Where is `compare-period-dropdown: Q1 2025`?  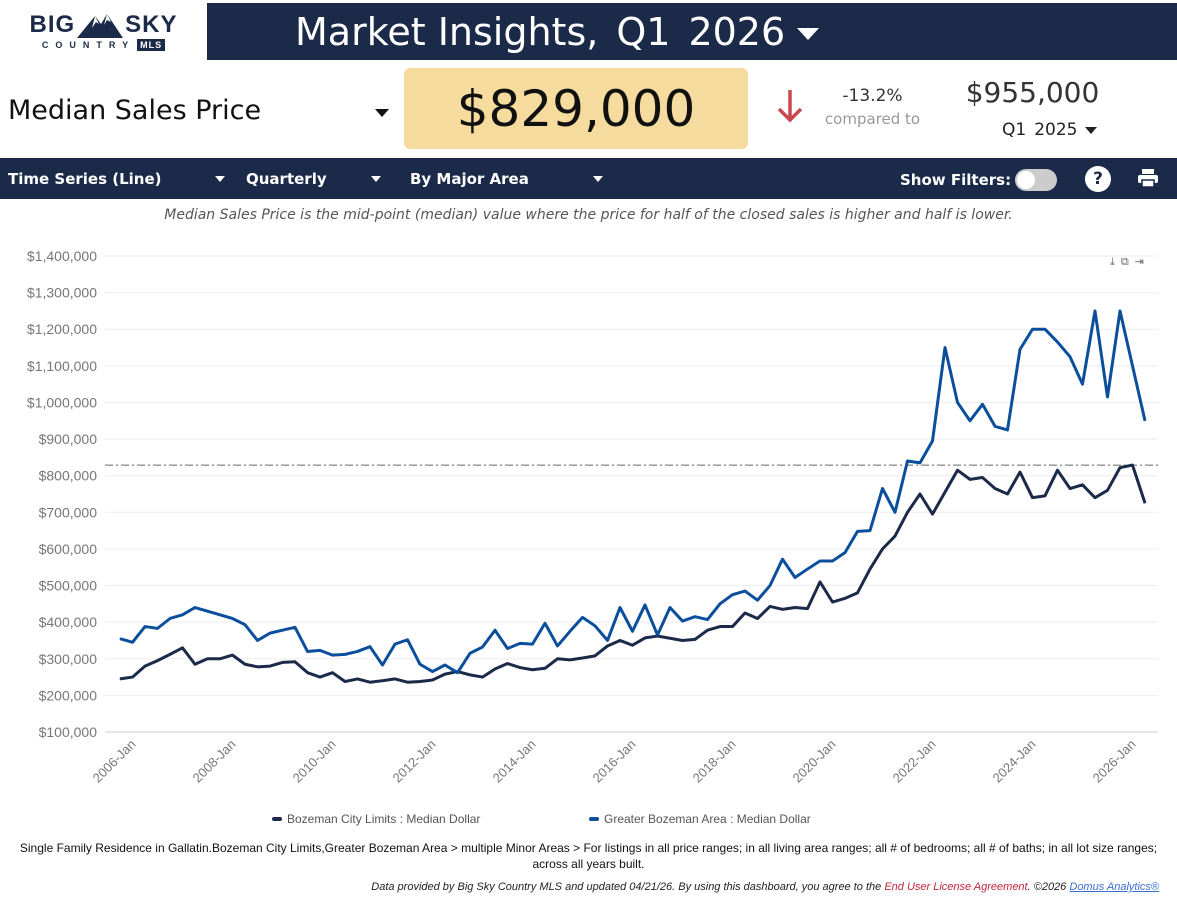
compare-period-dropdown: Q1 2025 is located at coordinates (1050, 130).